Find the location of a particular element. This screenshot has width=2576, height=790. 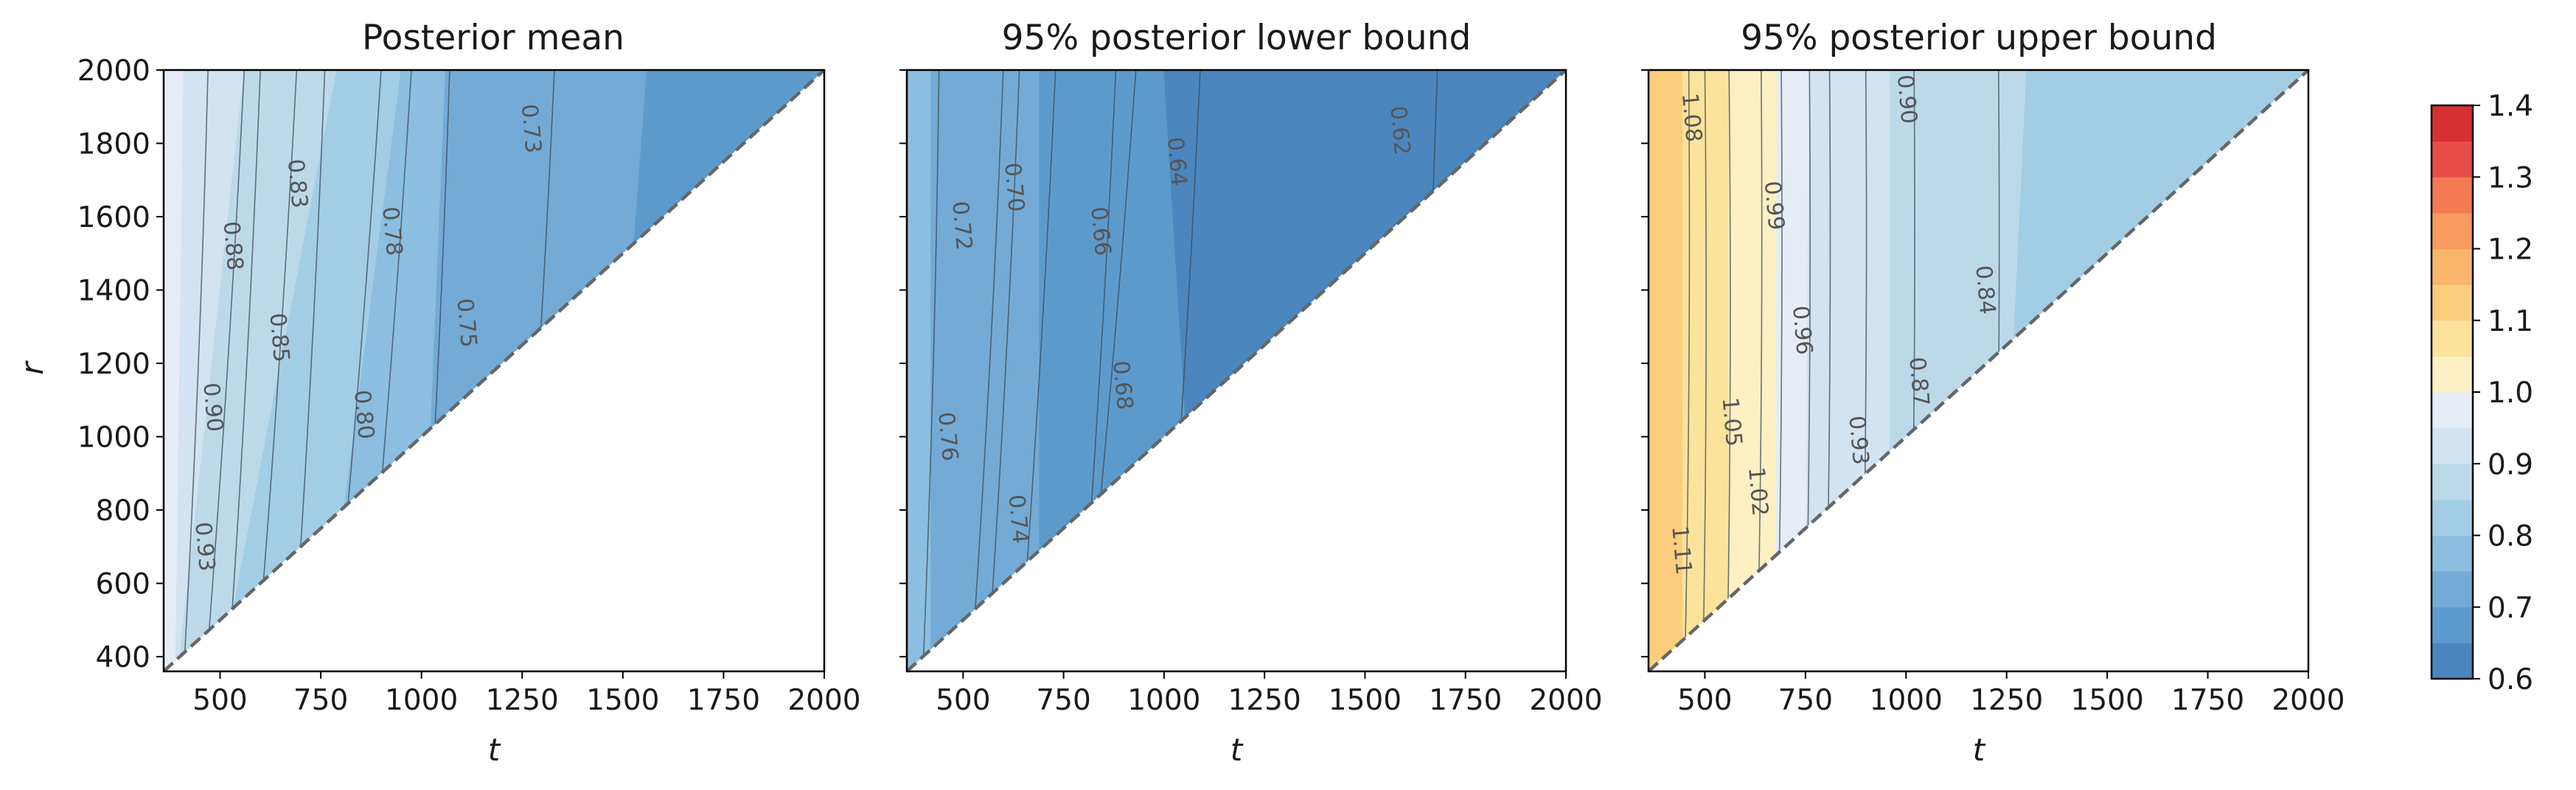

y-tick-label: 600 is located at coordinates (123, 584).